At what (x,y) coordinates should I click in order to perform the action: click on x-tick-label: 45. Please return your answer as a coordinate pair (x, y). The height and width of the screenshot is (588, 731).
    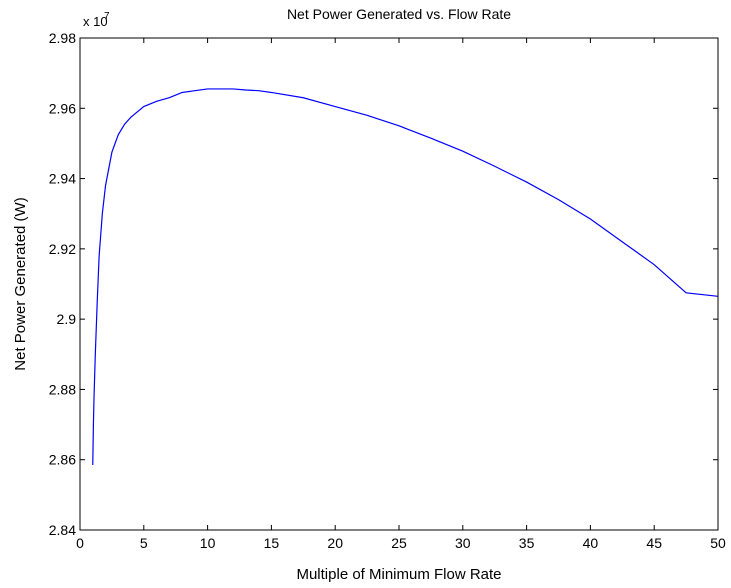
    Looking at the image, I should click on (654, 543).